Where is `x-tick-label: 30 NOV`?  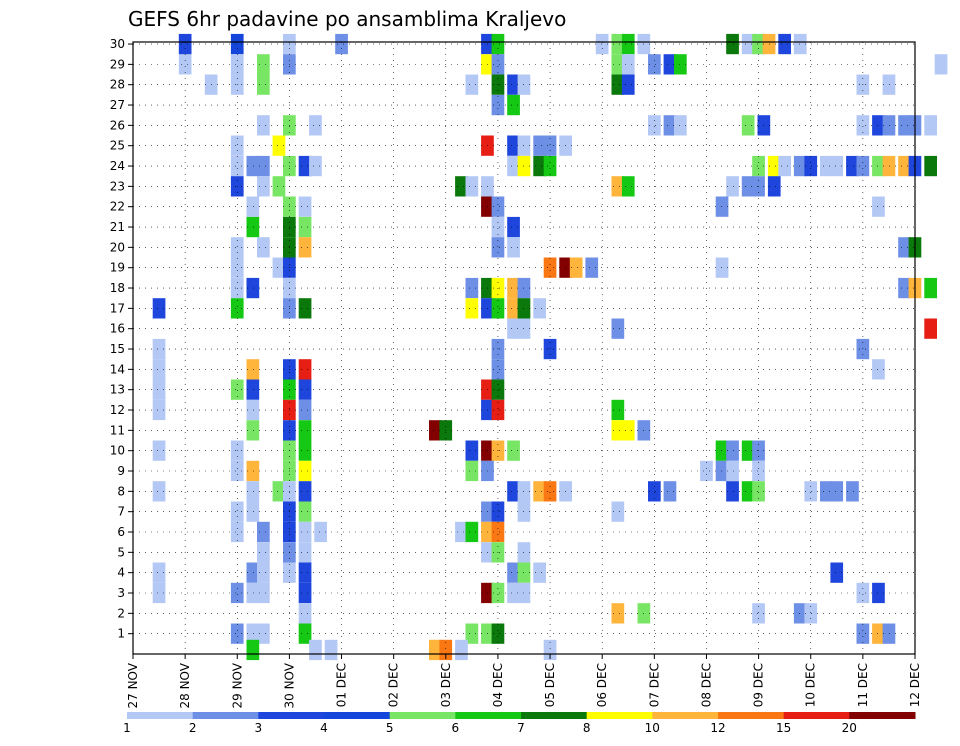
x-tick-label: 30 NOV is located at coordinates (289, 685).